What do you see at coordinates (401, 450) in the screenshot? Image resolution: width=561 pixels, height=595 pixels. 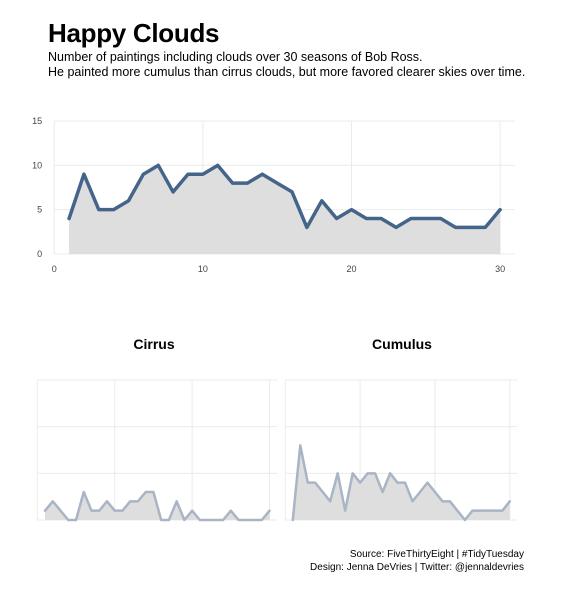 I see `cumulus-panel` at bounding box center [401, 450].